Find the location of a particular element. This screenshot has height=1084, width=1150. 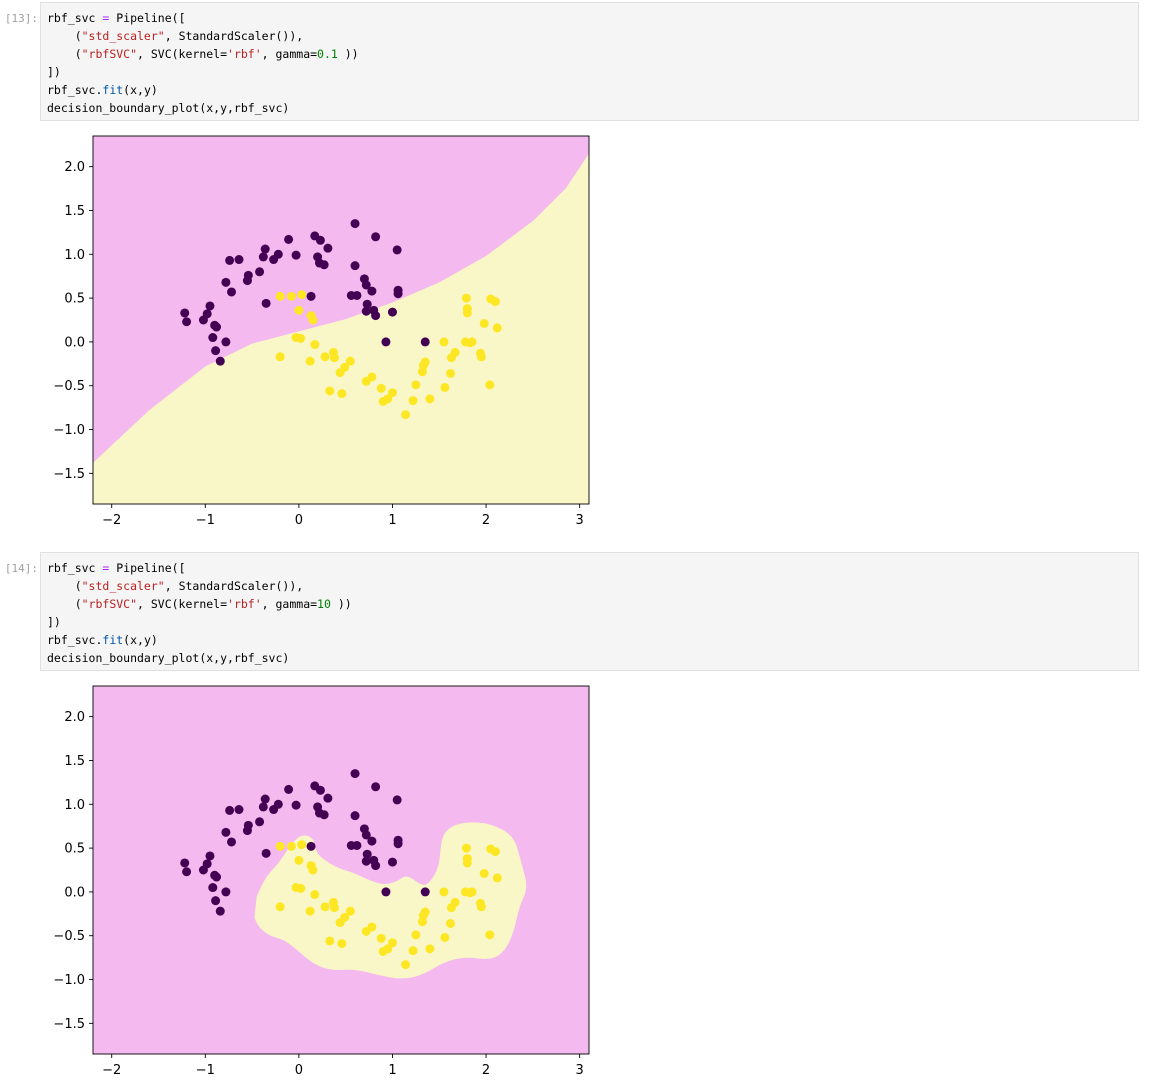

x-tick-label: −2 is located at coordinates (111, 520).